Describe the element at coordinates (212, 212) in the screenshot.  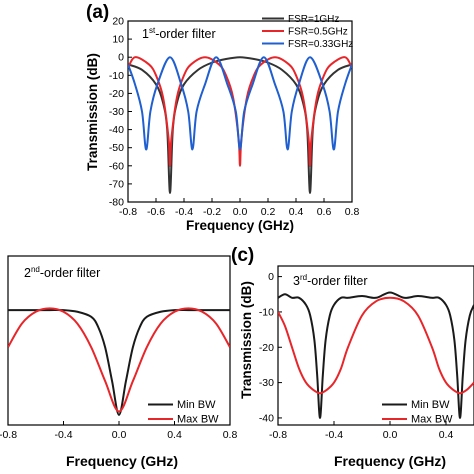
I see `x-tick-label: -0.2` at that location.